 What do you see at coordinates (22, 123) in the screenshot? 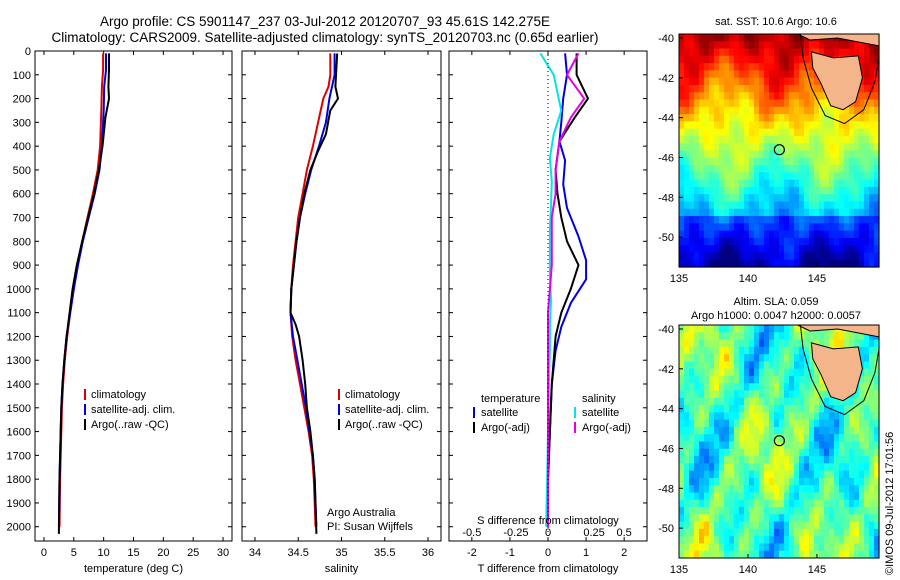
I see `y-tick-label: 300` at bounding box center [22, 123].